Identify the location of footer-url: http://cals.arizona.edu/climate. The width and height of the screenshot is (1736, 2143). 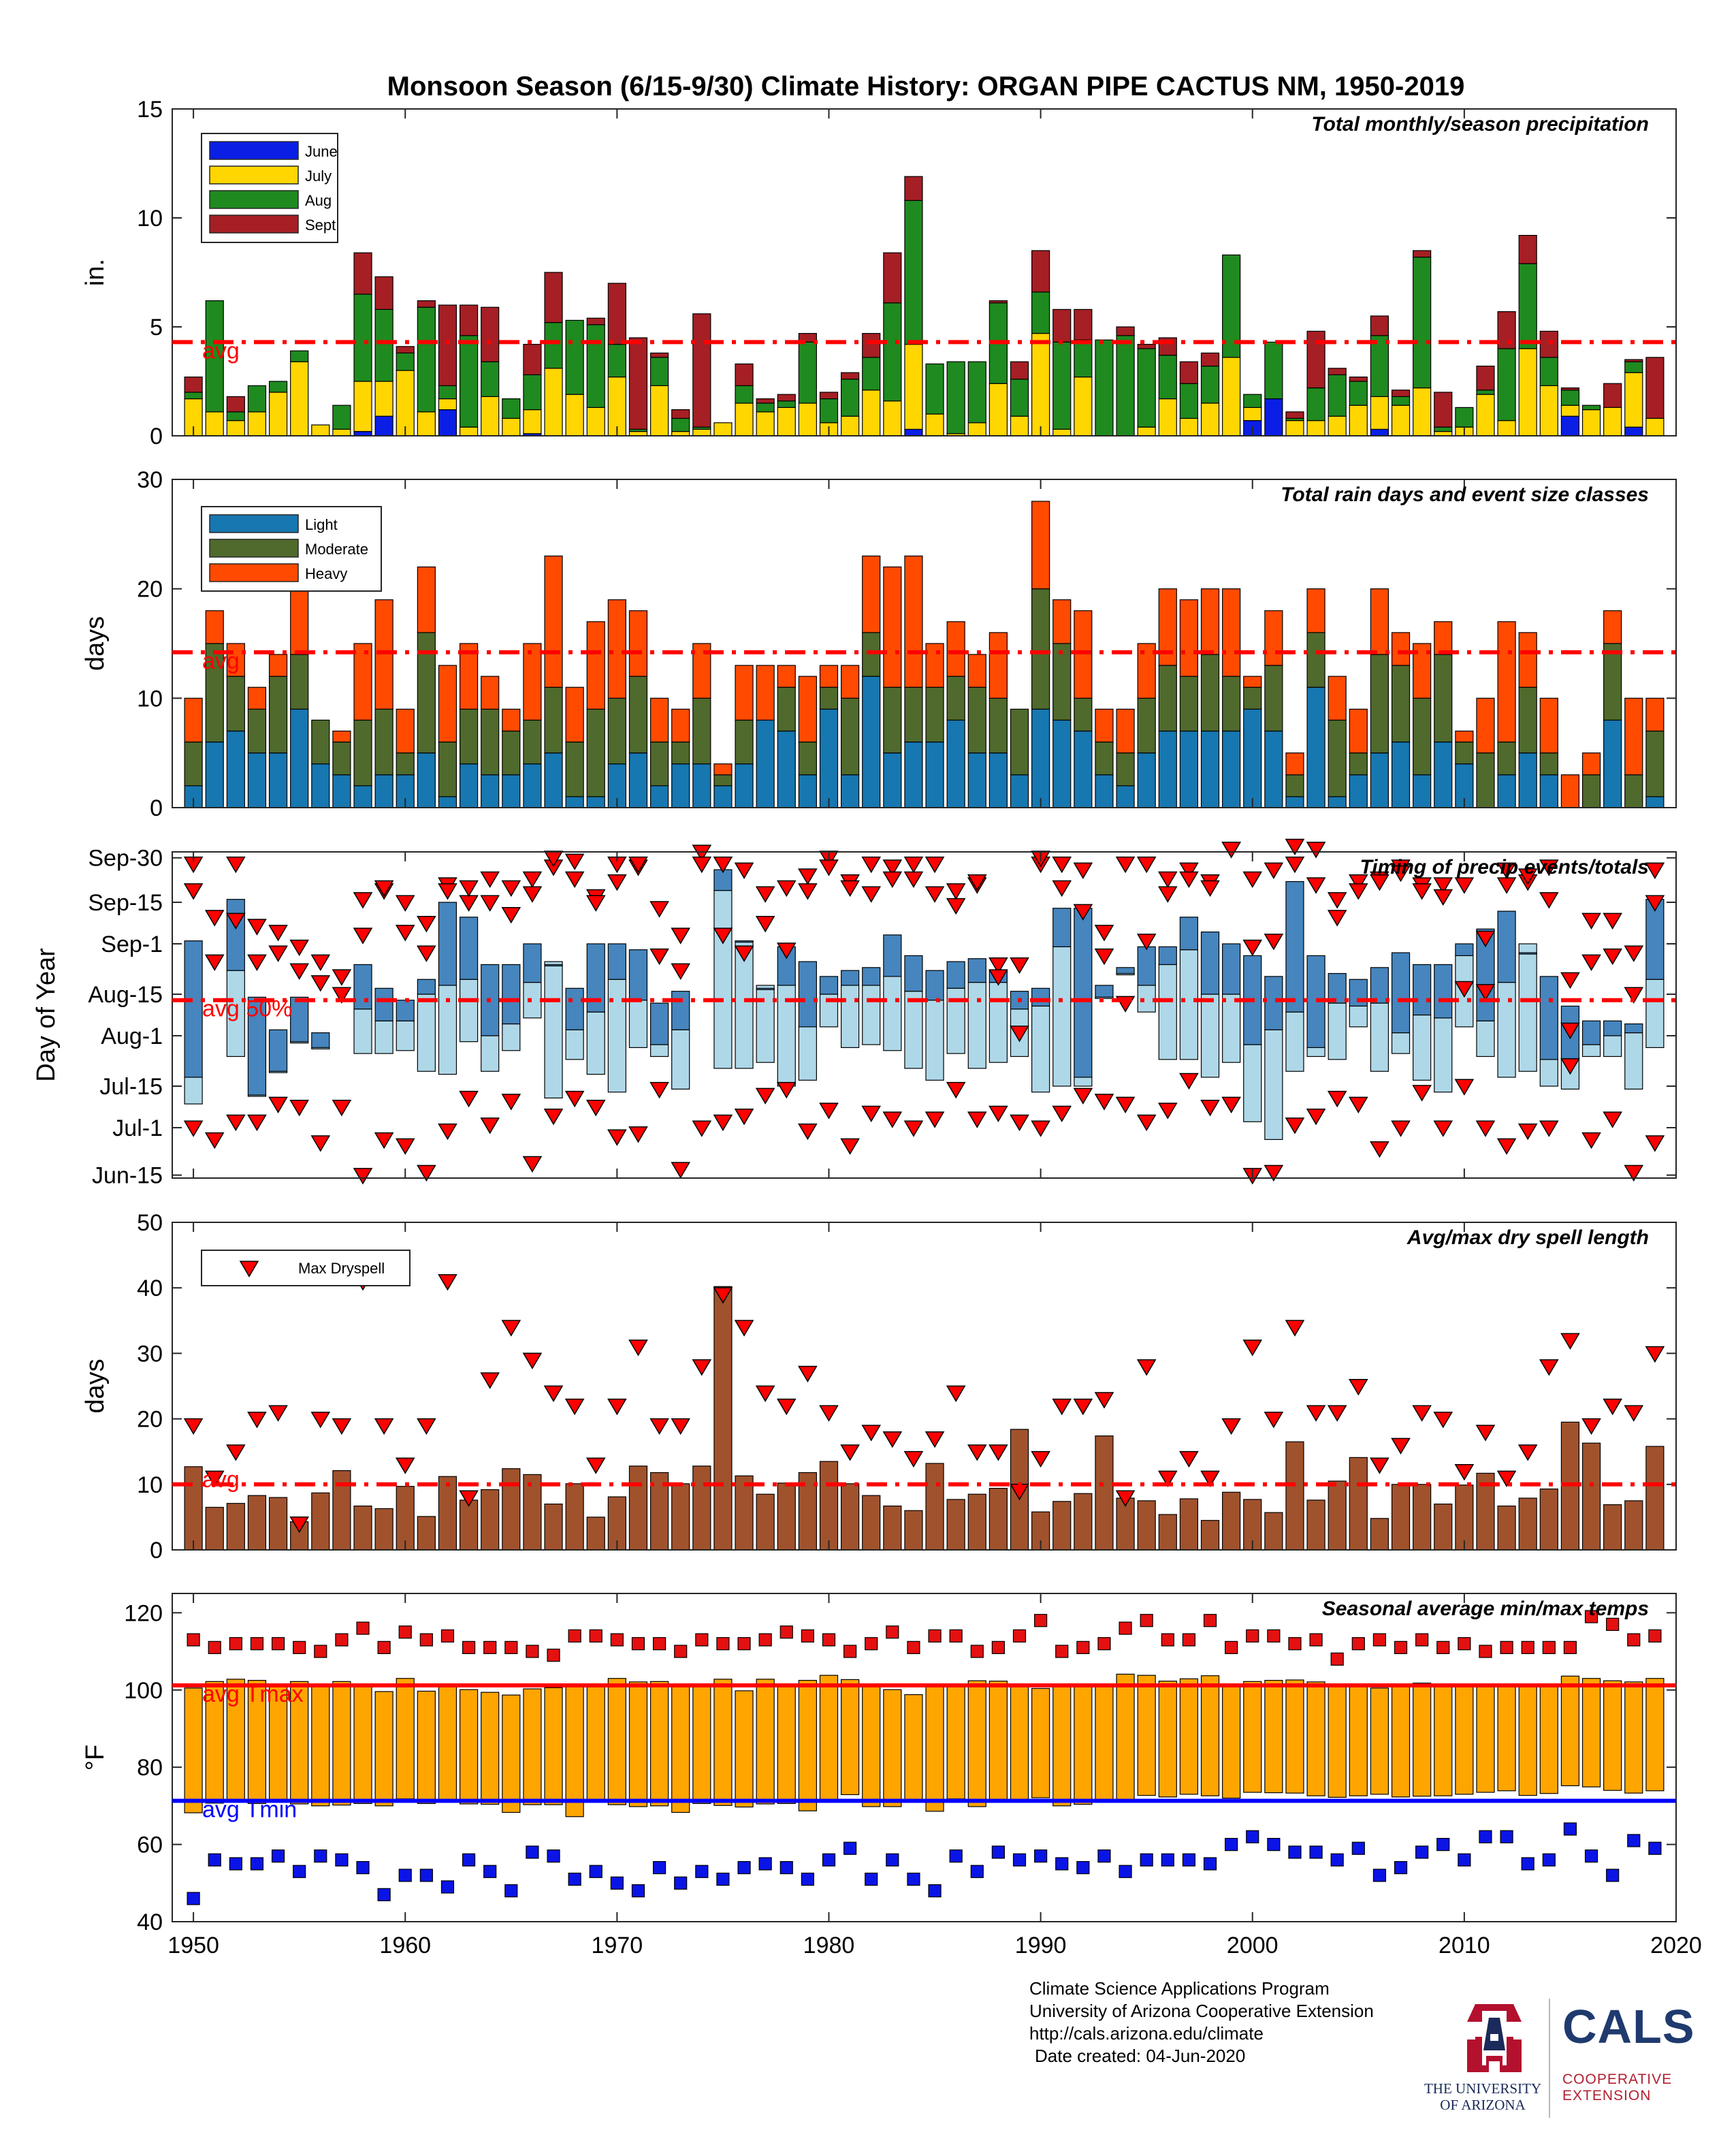
(1146, 2033).